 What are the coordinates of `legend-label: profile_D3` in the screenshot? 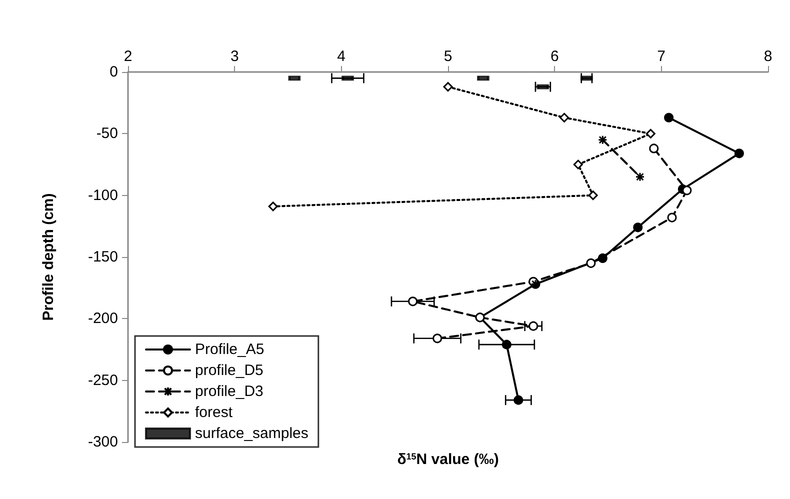 It's located at (229, 391).